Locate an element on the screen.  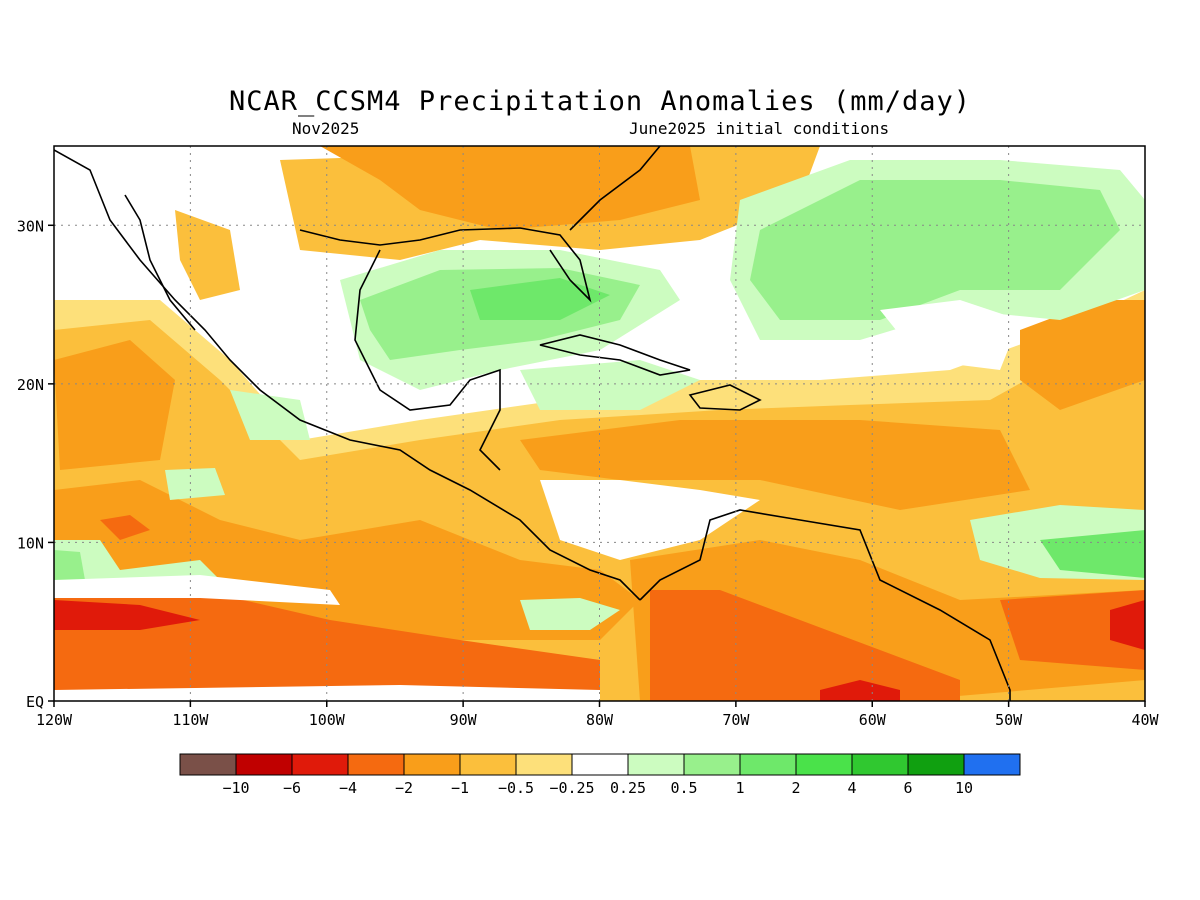
lat-tick-label: 30N is located at coordinates (30, 226).